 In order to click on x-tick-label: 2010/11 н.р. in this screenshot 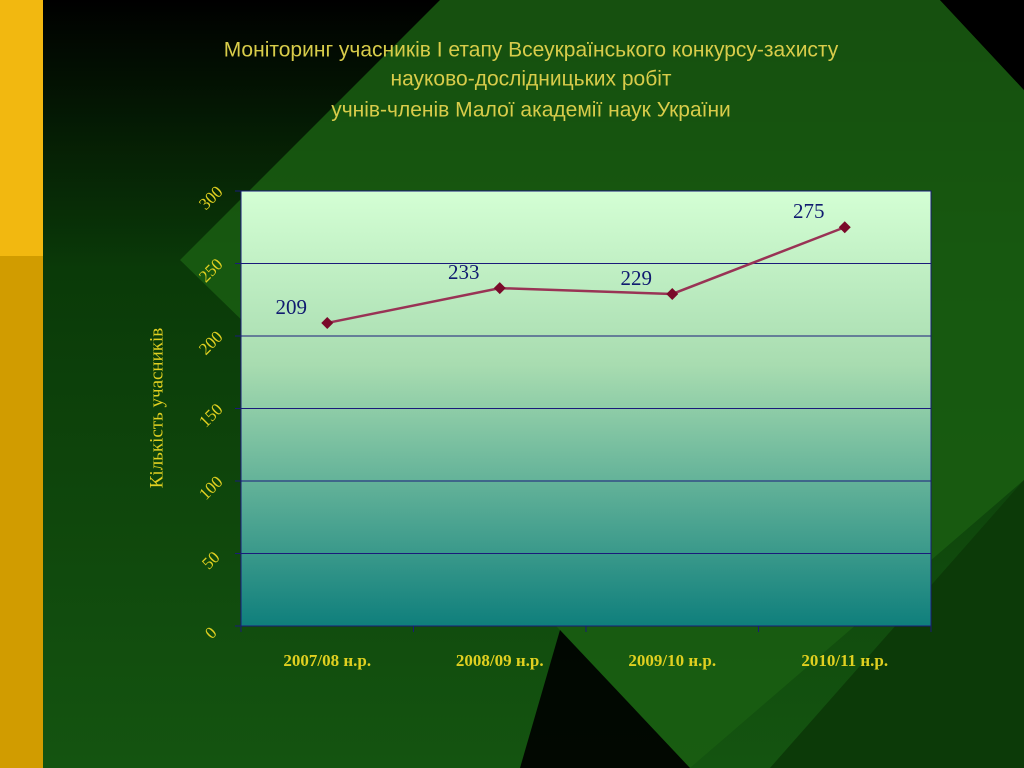, I will do `click(844, 660)`.